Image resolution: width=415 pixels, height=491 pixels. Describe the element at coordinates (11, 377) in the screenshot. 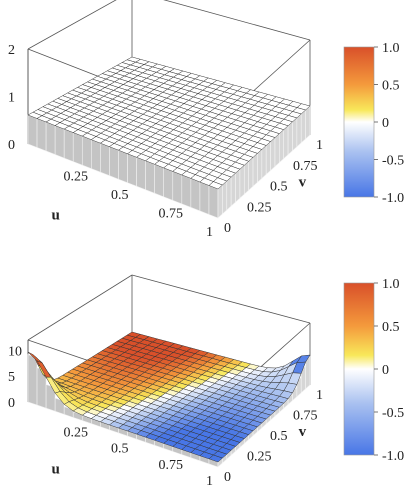

I see `z-tick-label: 5` at that location.